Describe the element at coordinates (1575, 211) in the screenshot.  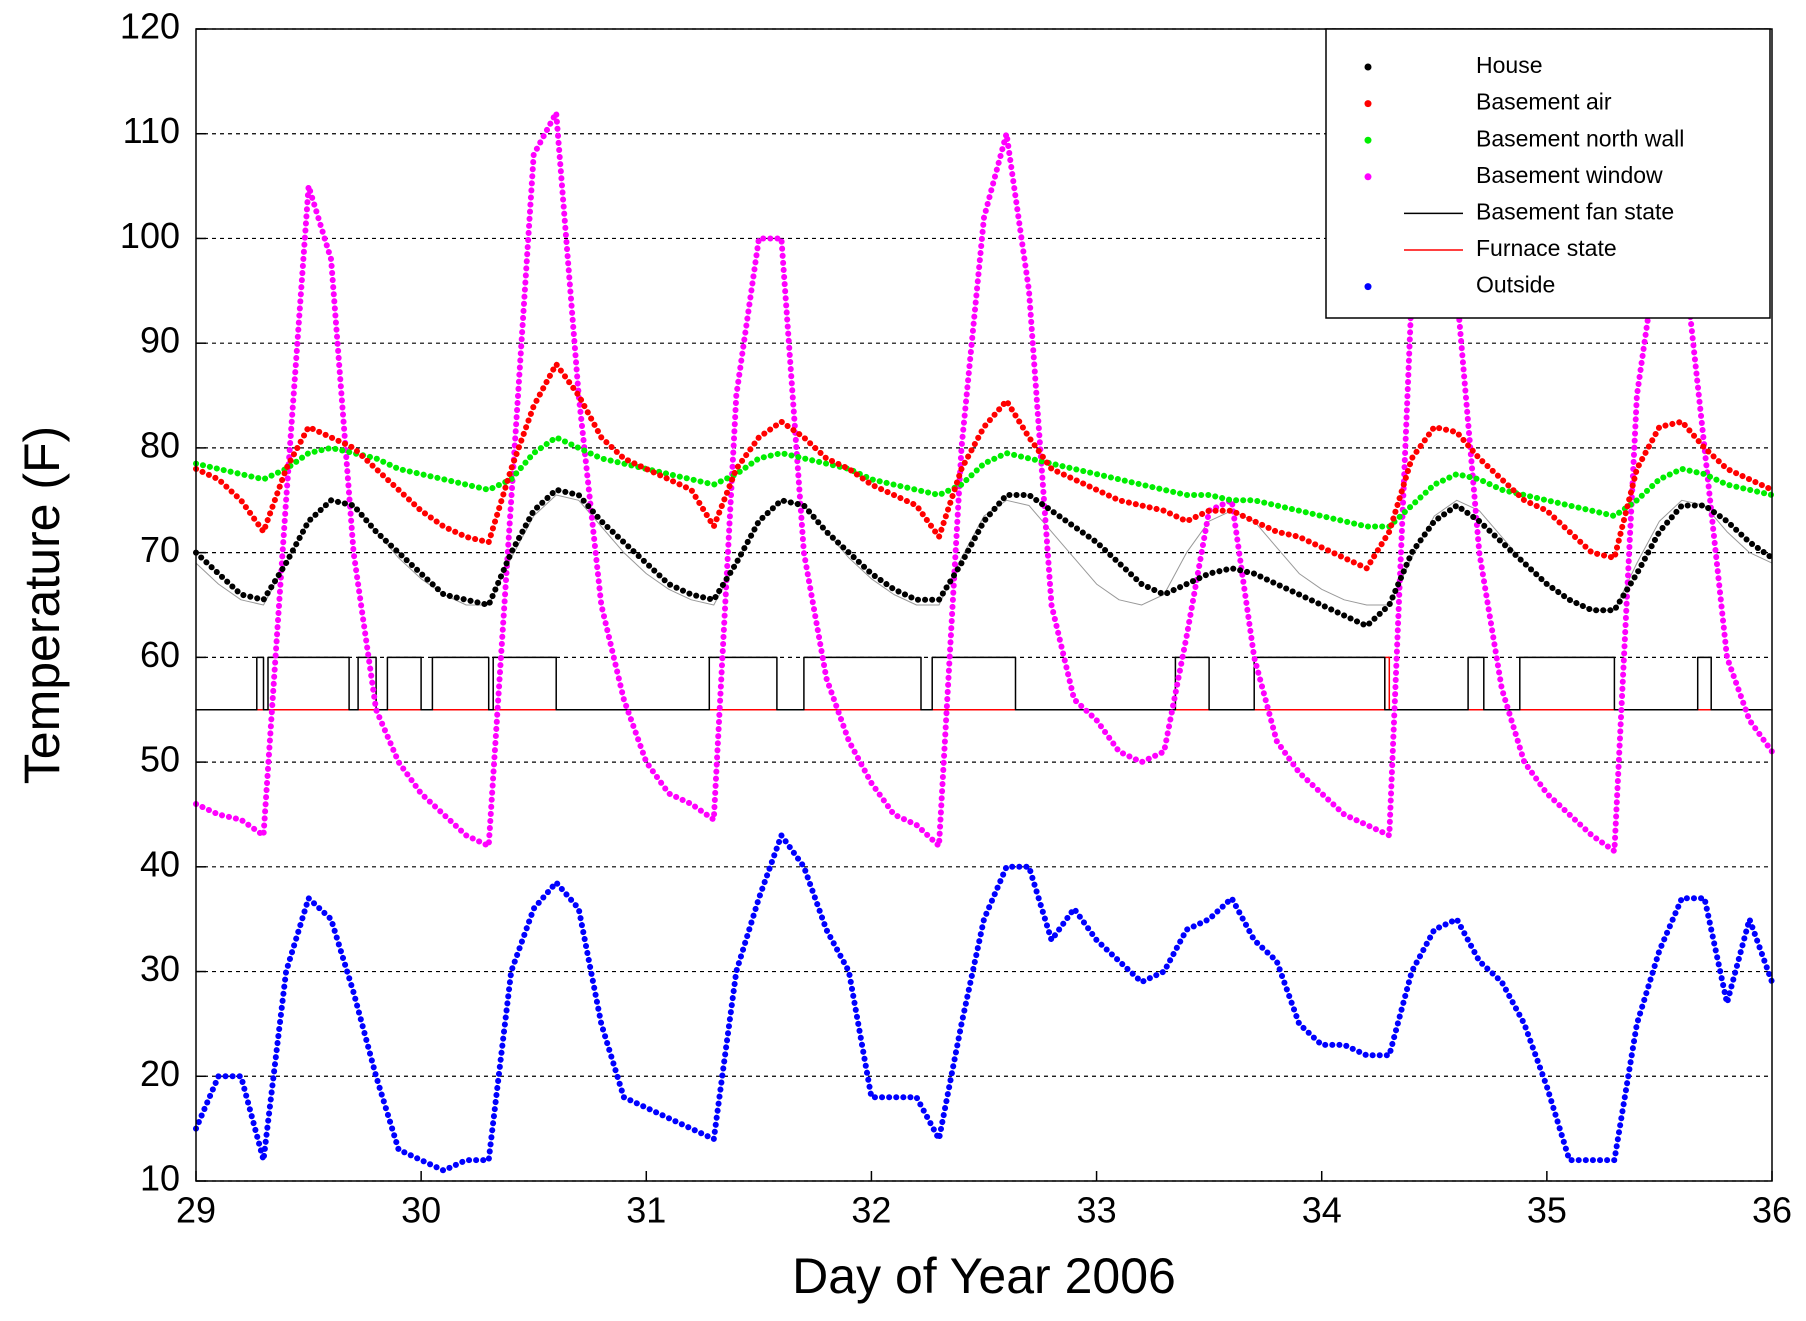
I see `legend-label: Basement fan state` at that location.